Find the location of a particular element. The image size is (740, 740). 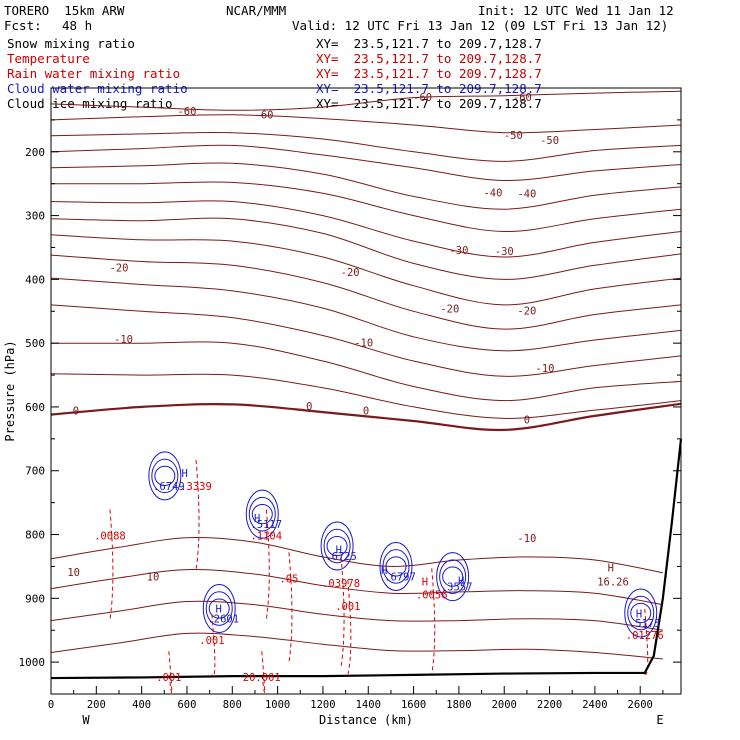

east-label: E is located at coordinates (659, 720).